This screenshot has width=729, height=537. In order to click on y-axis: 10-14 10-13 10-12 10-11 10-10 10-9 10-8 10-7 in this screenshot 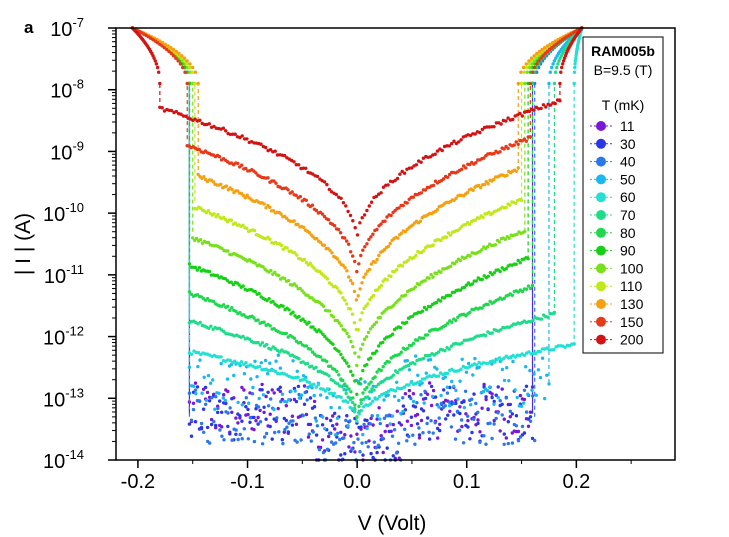, I will do `click(79, 244)`.